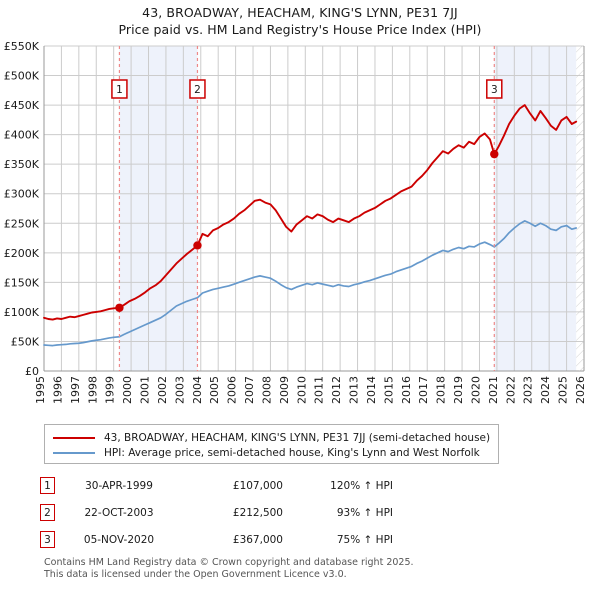 The height and width of the screenshot is (590, 600). What do you see at coordinates (119, 485) in the screenshot?
I see `transaction-date: 30-APR-1999` at bounding box center [119, 485].